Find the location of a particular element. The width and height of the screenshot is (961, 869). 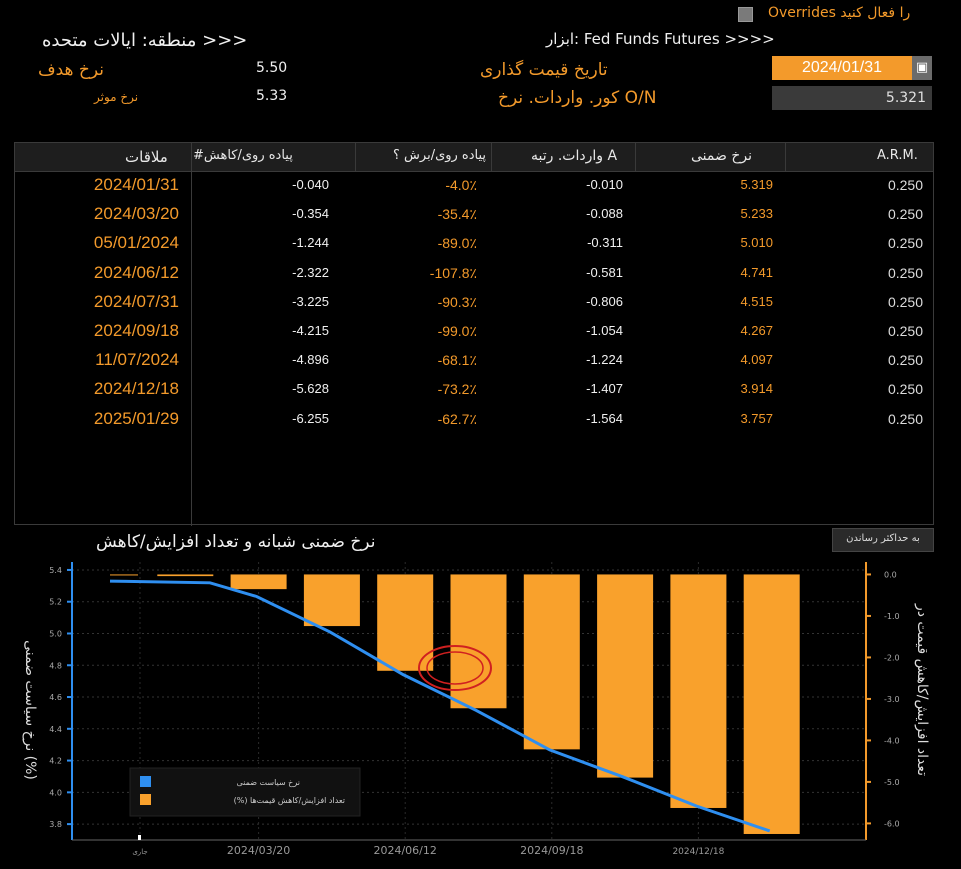

pct-cell: -35.4٪ is located at coordinates (457, 214).